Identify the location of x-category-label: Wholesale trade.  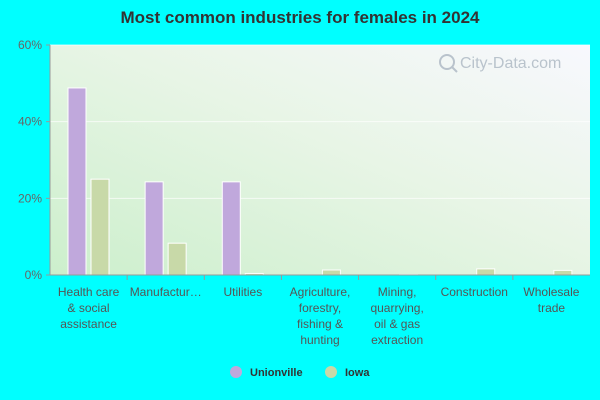
(551, 300).